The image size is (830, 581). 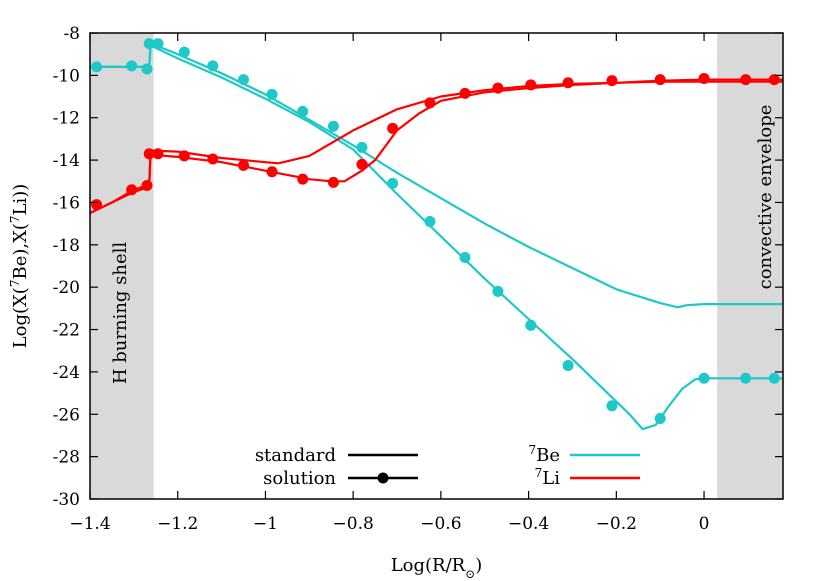 I want to click on y-tick-label: -22, so click(x=66, y=331).